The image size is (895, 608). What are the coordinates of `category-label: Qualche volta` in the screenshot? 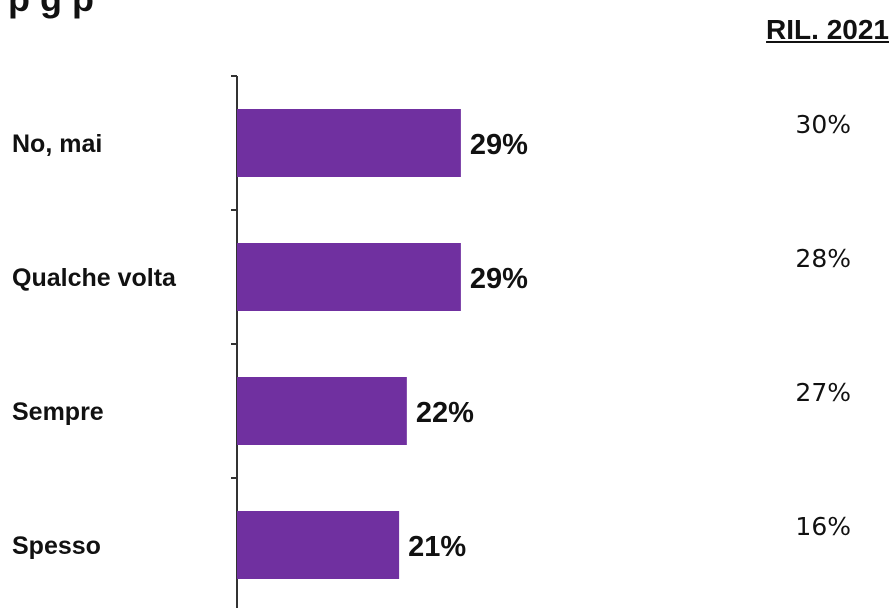 It's located at (94, 278).